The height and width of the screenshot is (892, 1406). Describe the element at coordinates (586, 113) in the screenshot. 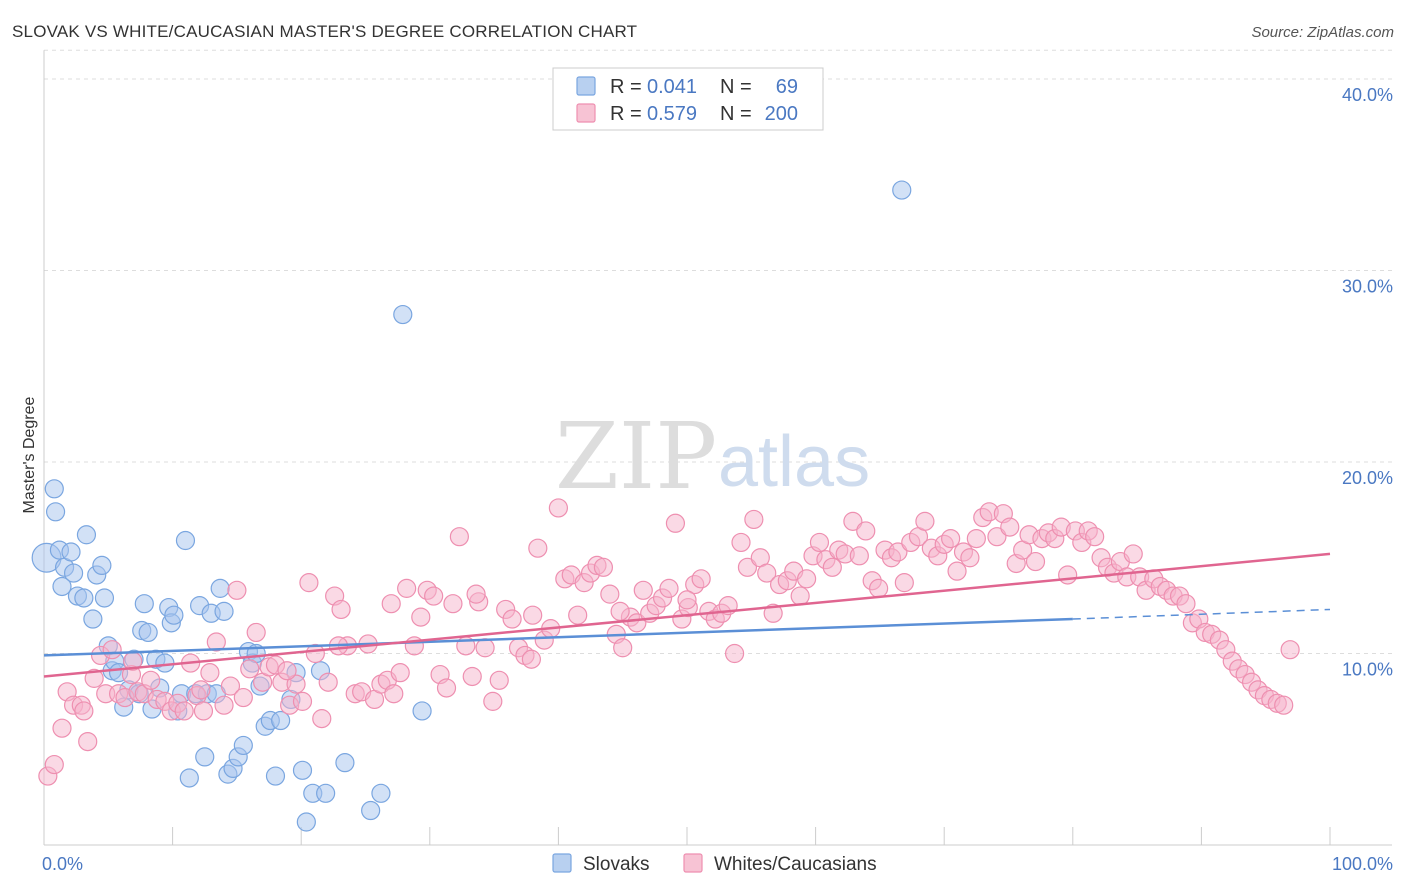

I see `legend-swatch-whites` at that location.